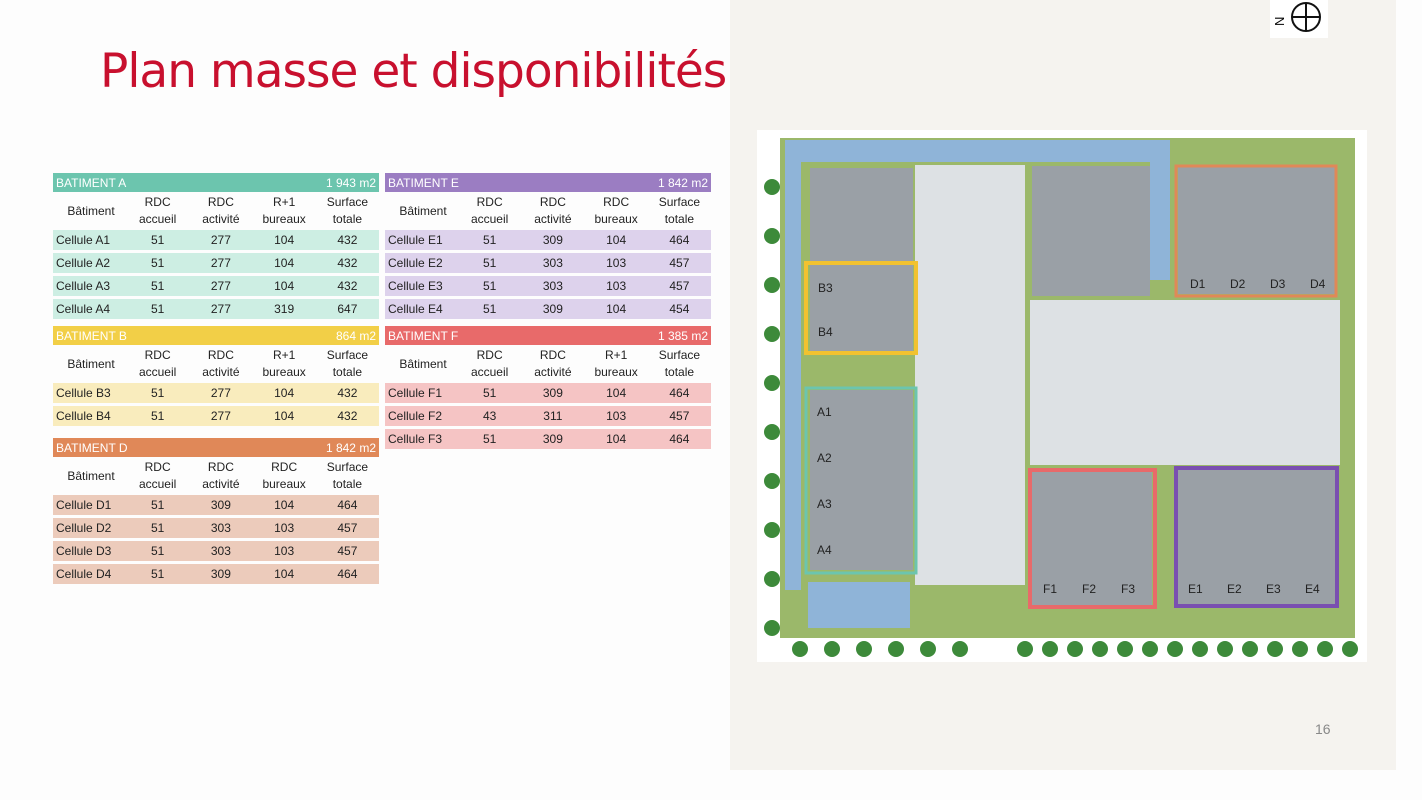  I want to click on page-title: Plan masse et disponibilités, so click(413, 71).